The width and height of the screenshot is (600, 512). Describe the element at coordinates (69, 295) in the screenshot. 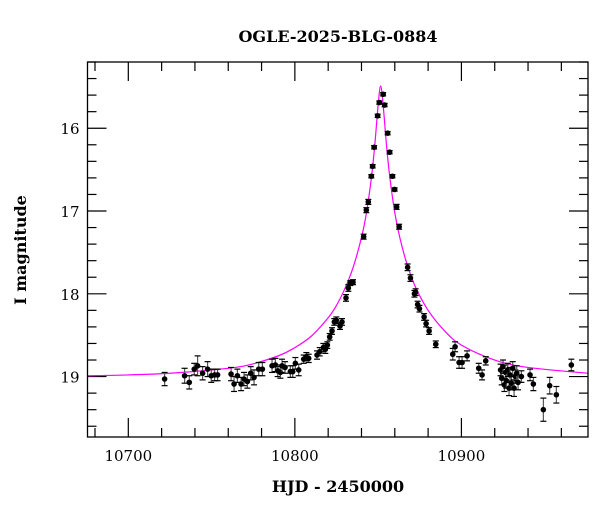

I see `y-tick-label: 18` at that location.